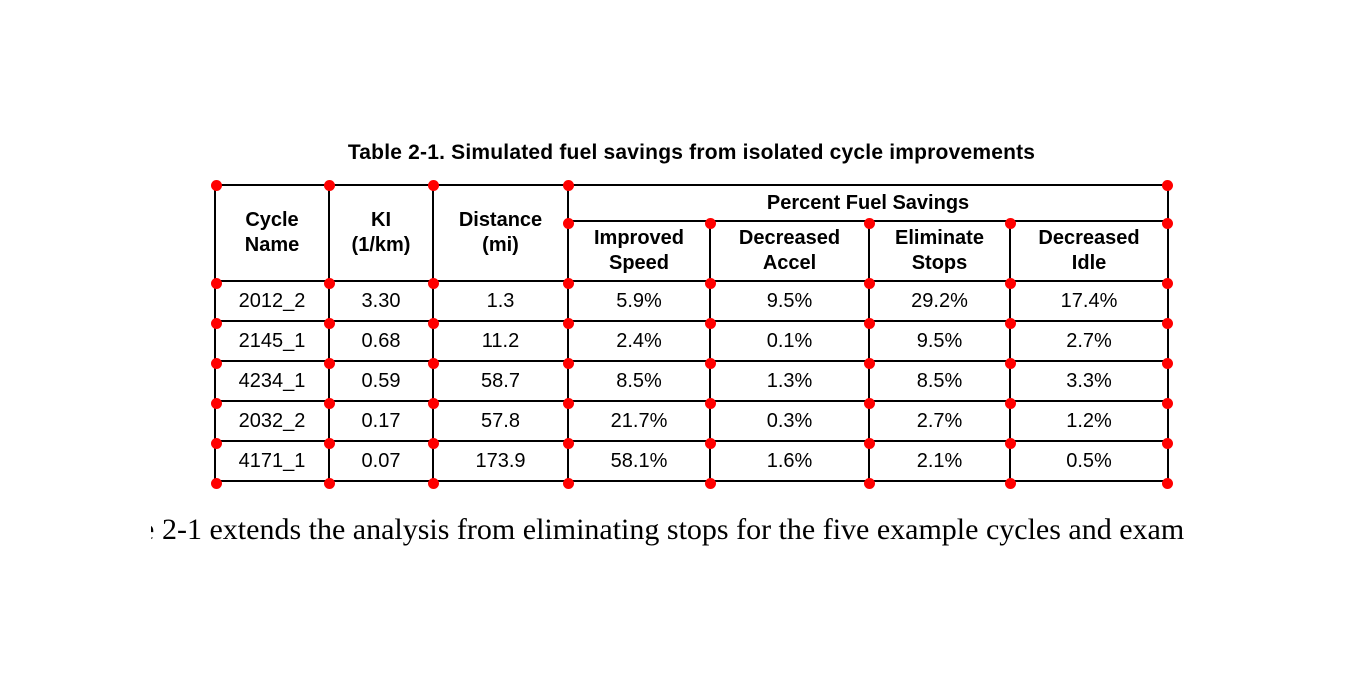 This screenshot has width=1366, height=674. I want to click on col-header-decreased-idle: Decreased Idle, so click(1089, 251).